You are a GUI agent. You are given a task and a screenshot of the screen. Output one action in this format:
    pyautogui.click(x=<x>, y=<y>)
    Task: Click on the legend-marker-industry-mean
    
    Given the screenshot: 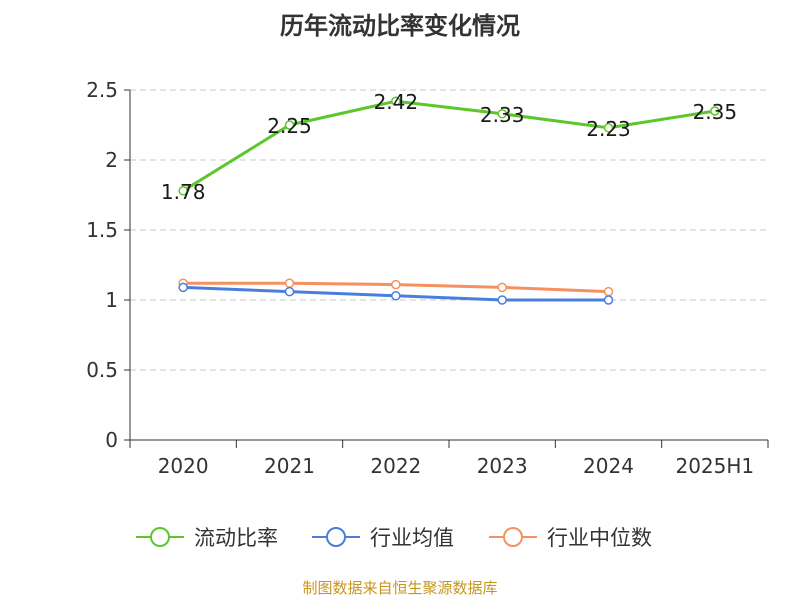 What is the action you would take?
    pyautogui.click(x=336, y=537)
    